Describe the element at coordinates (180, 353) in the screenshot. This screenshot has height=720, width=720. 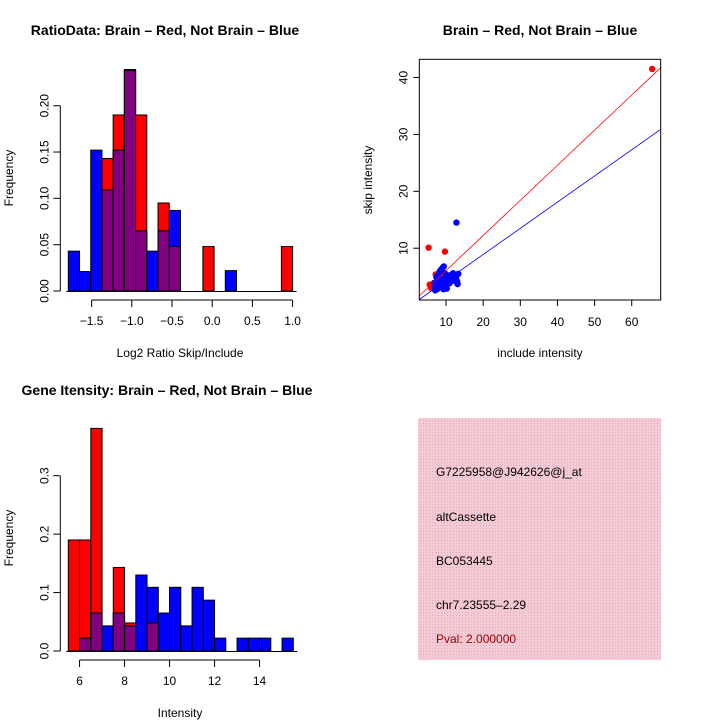
I see `ratio-histogram-xlabel: Log2 Ratio Skip/Include` at that location.